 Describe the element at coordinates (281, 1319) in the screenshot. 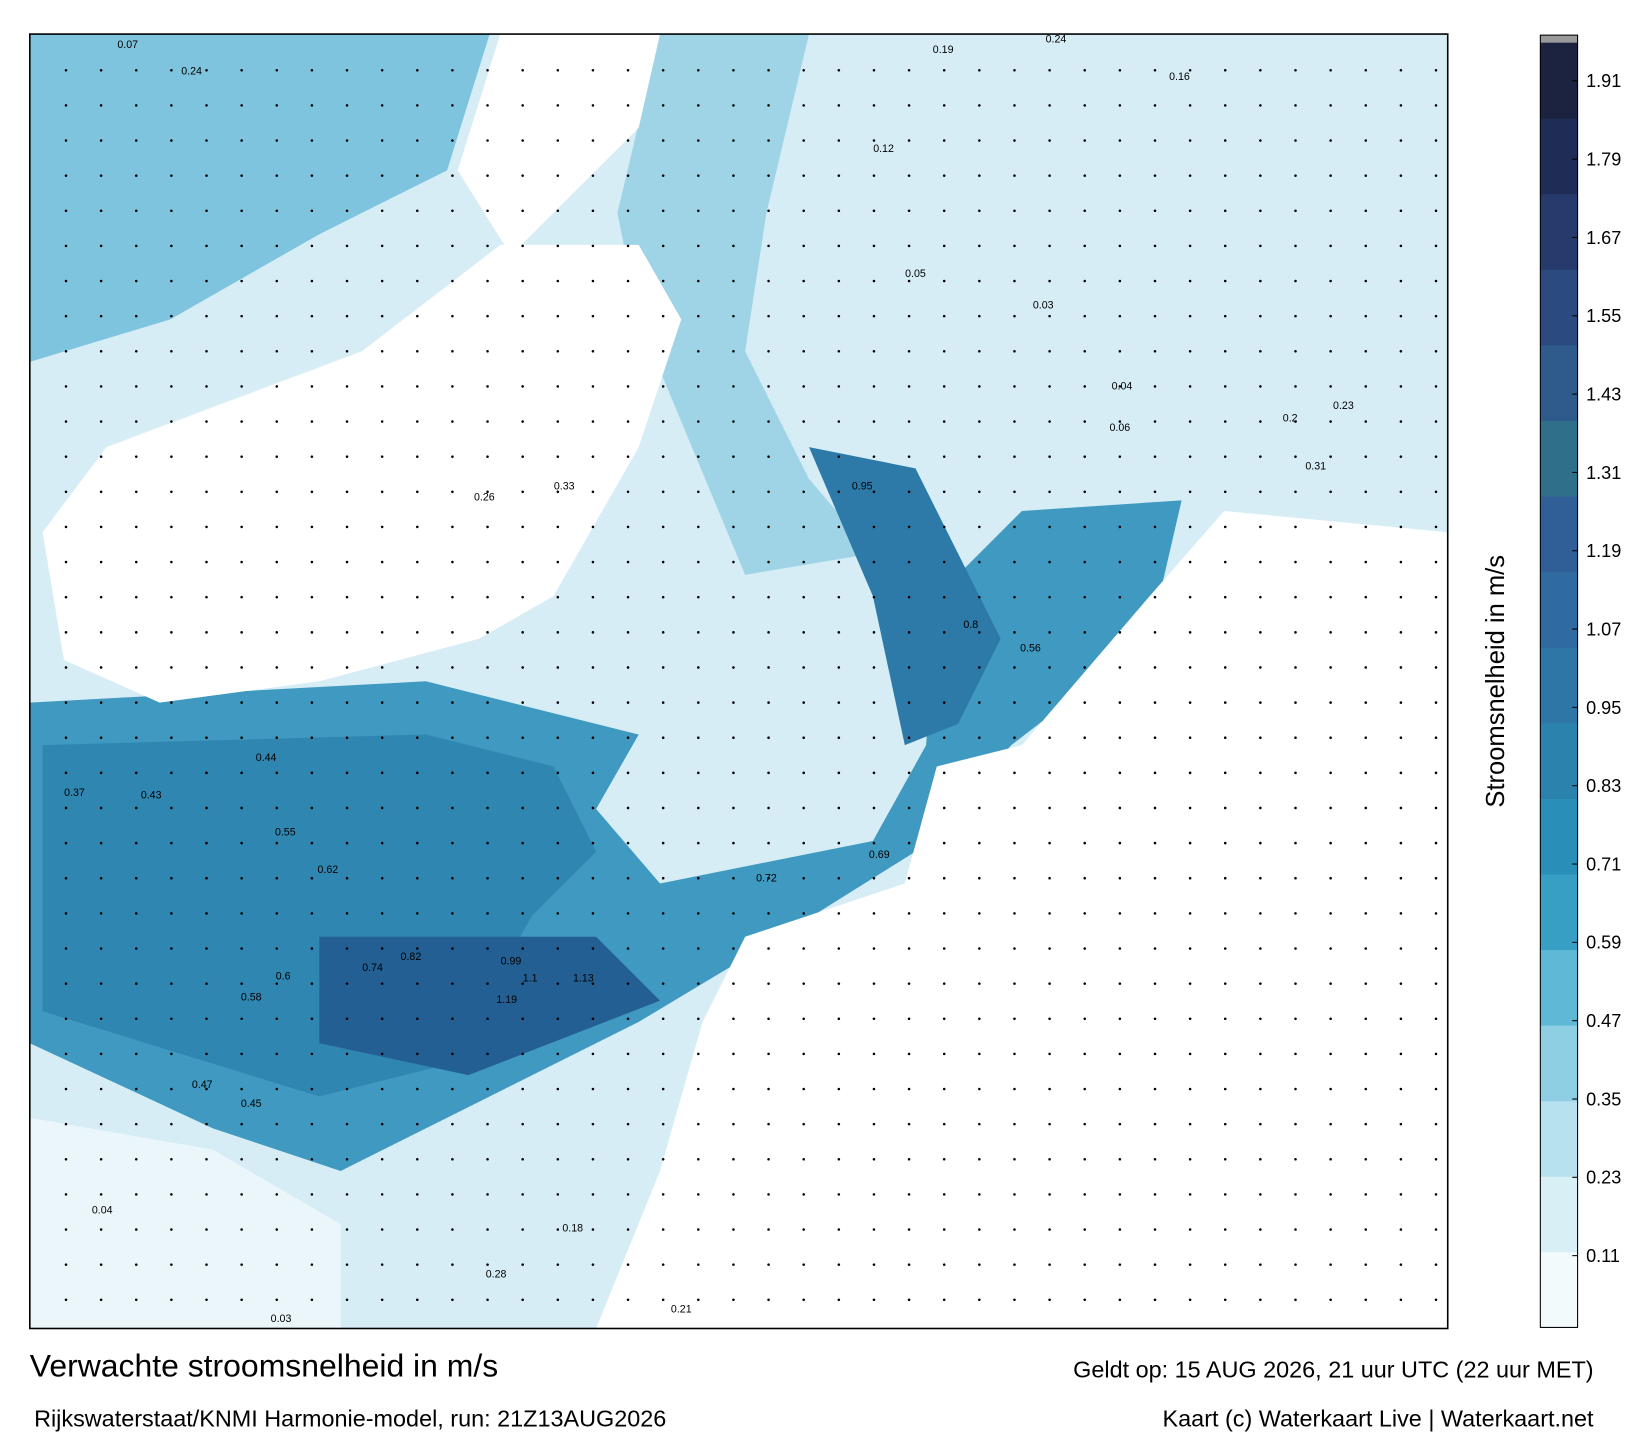

I see `speed-label: 0.03` at that location.